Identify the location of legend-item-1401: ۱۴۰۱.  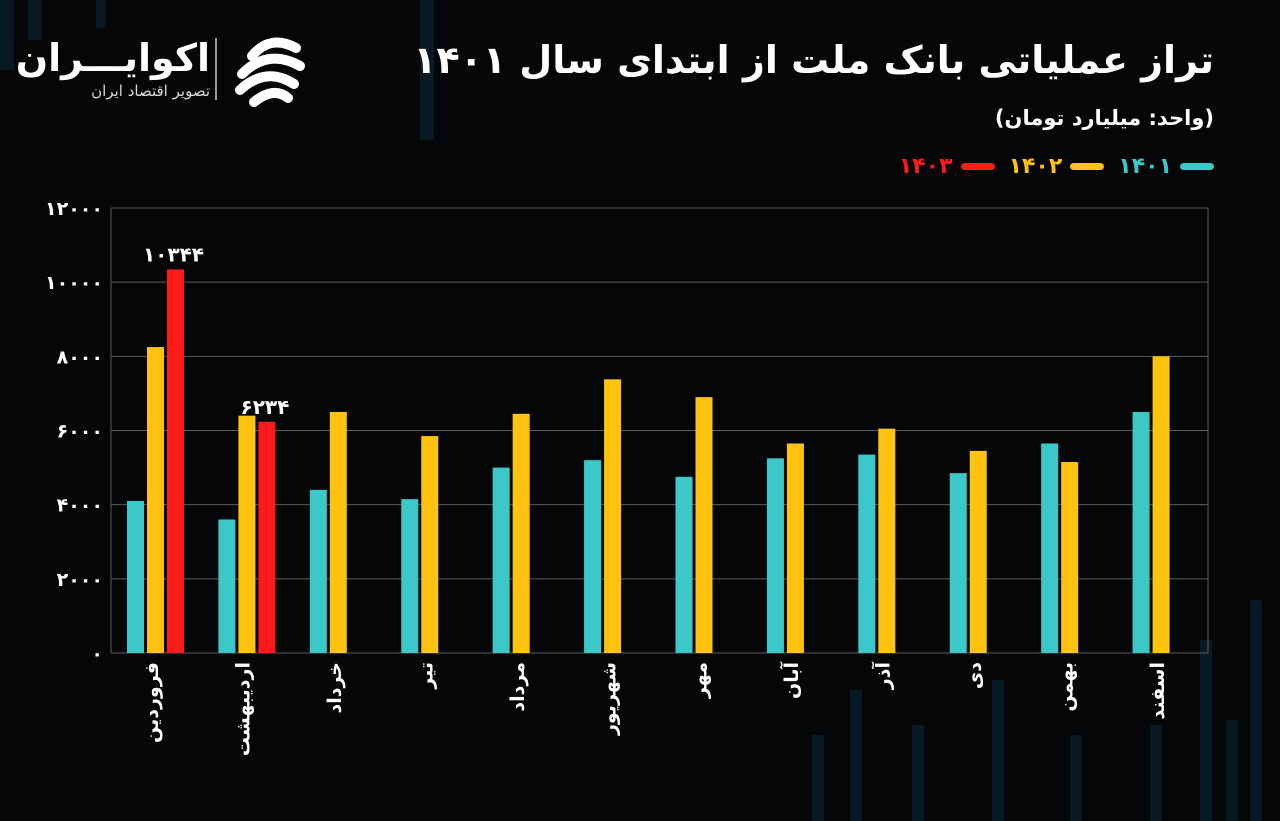
(1166, 166).